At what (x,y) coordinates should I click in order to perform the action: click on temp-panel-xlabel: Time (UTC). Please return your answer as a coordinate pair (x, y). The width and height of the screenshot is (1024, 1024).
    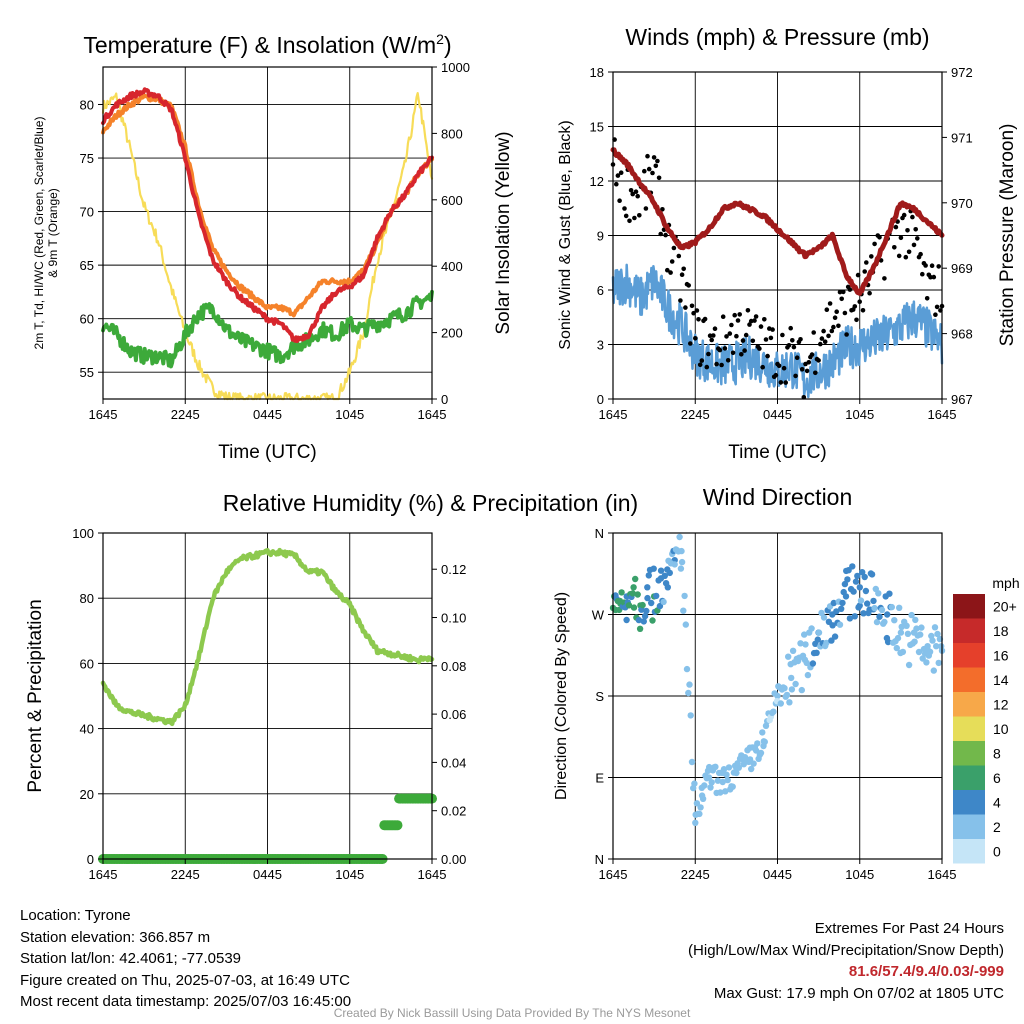
    Looking at the image, I should click on (267, 452).